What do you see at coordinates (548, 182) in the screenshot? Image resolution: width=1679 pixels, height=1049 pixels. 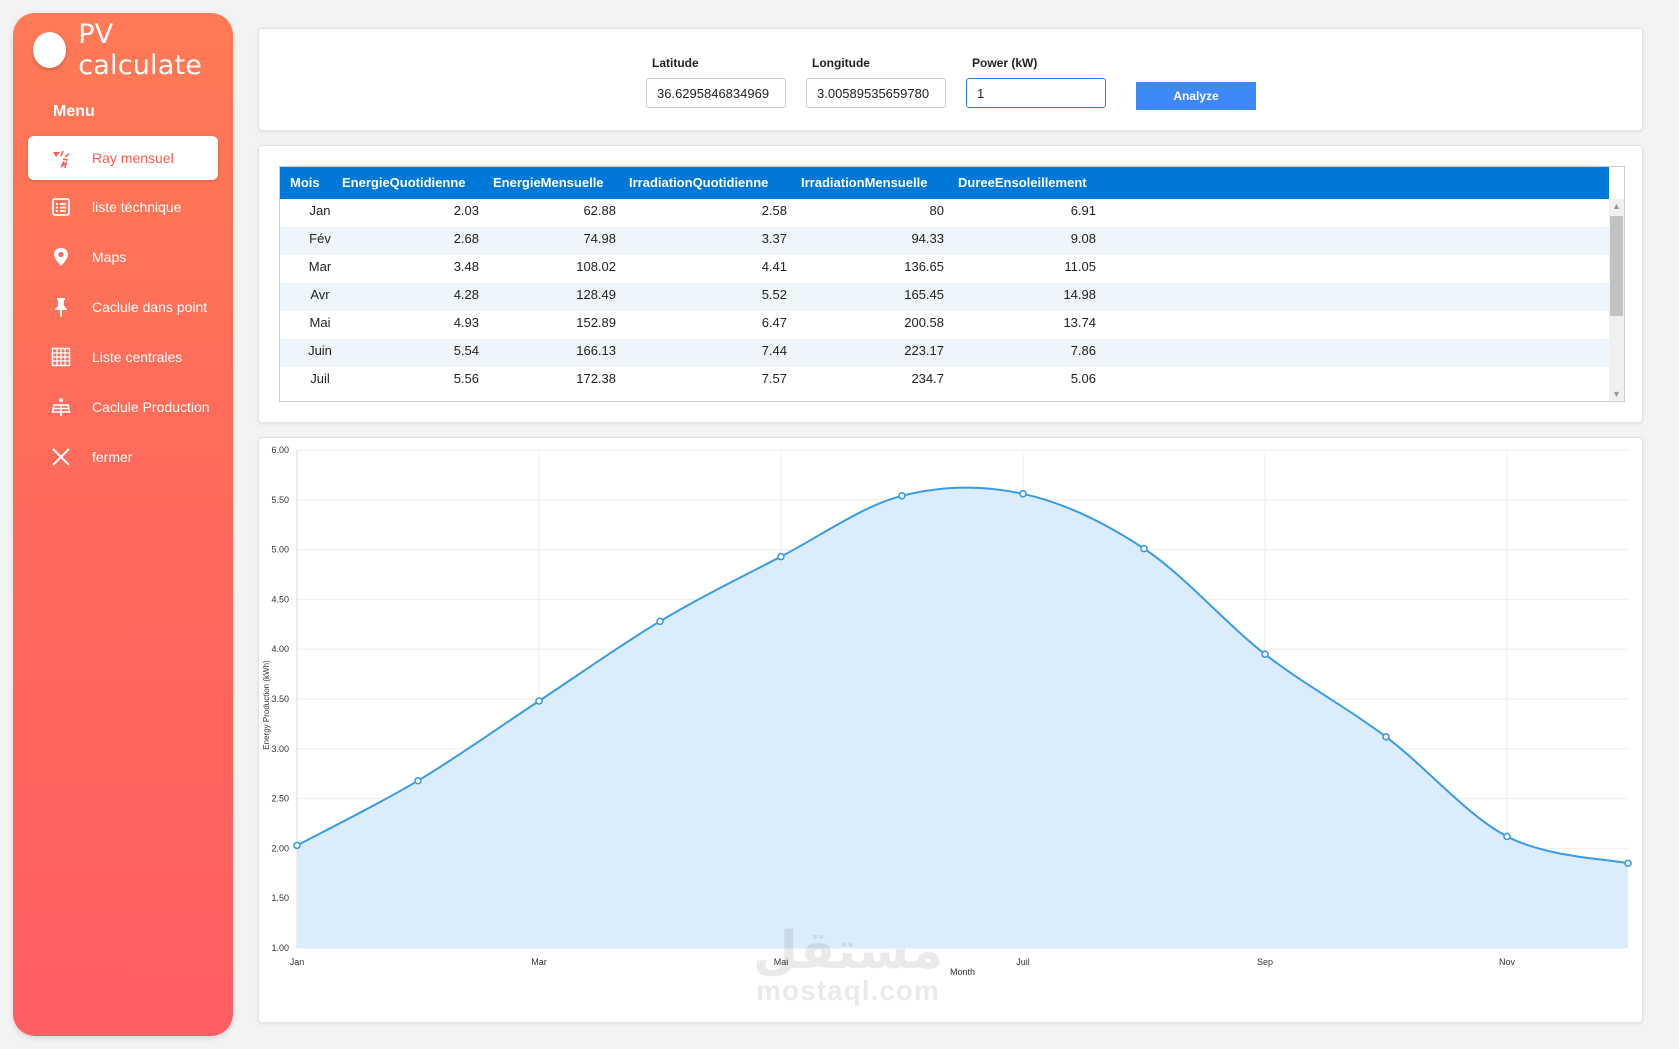 I see `column-header-energie-mensuelle: EnergieMensuelle` at bounding box center [548, 182].